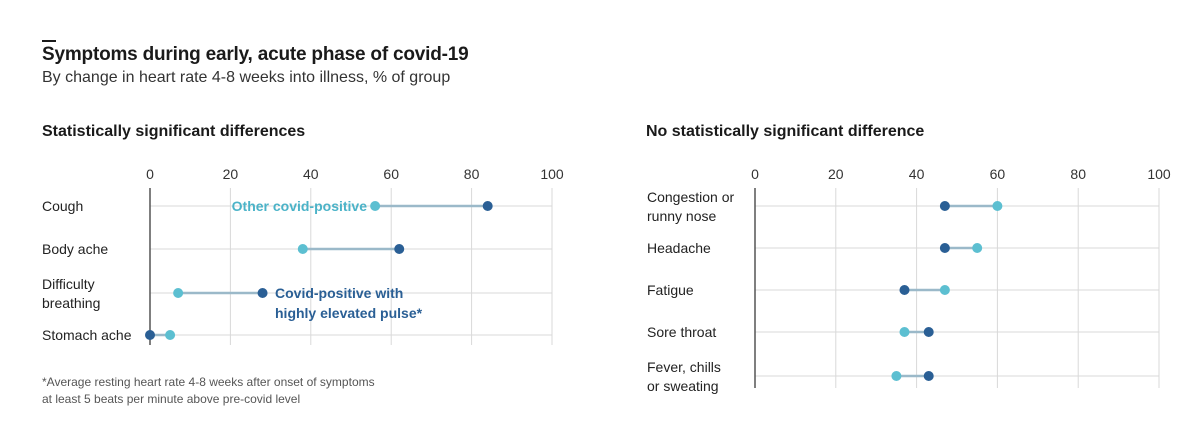 This screenshot has width=1200, height=441. I want to click on annotation-other-covid-positive: Other covid-positive, so click(300, 206).